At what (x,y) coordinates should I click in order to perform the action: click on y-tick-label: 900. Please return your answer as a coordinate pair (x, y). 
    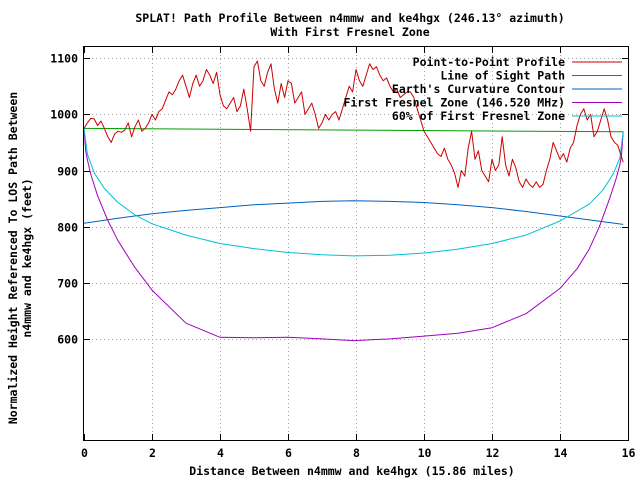
    Looking at the image, I should click on (67, 172).